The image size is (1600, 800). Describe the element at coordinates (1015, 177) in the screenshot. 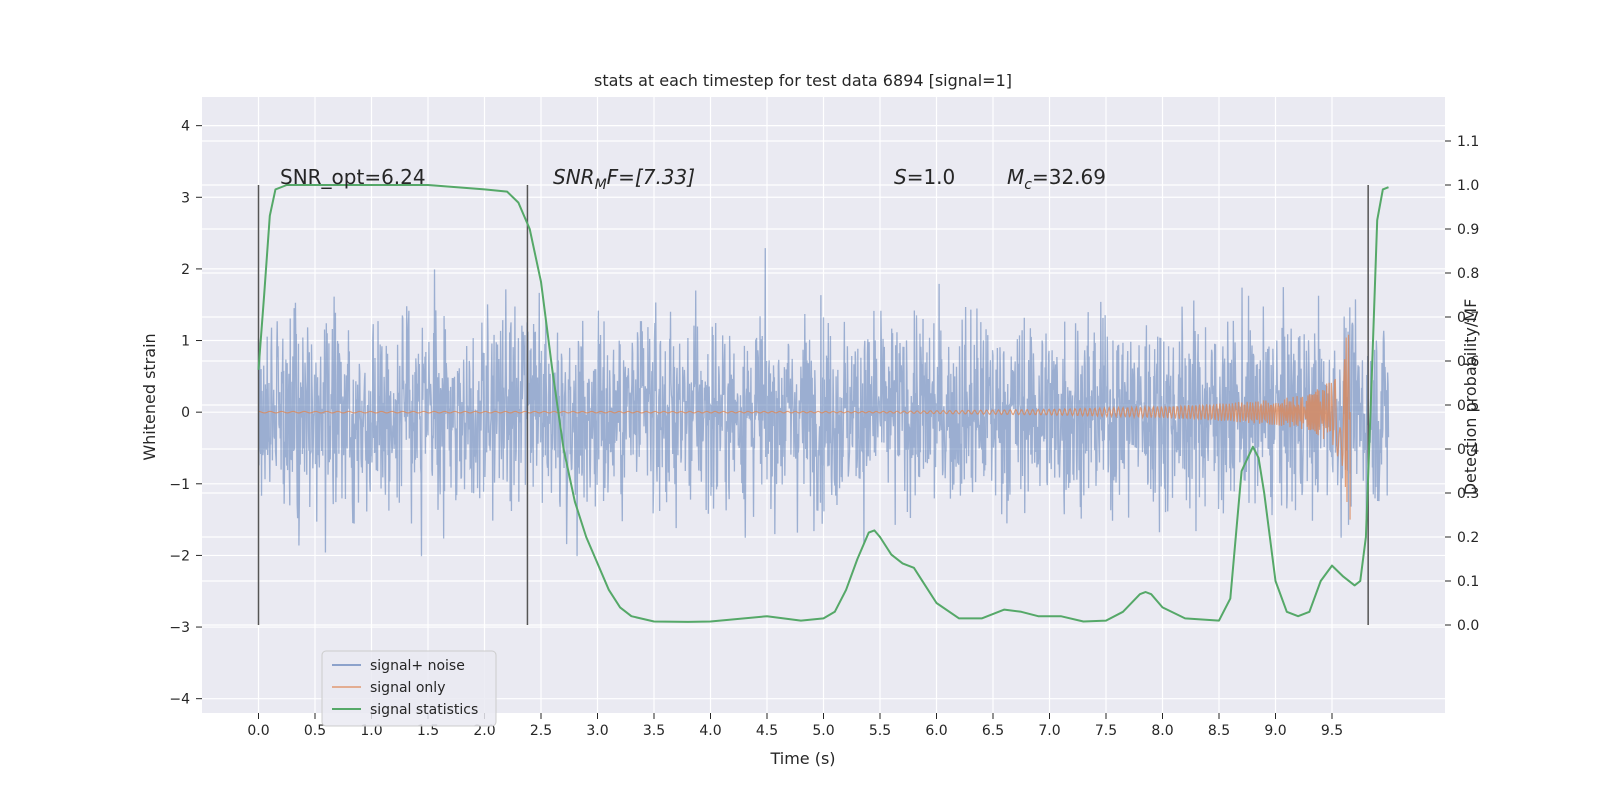

I see `mc-symbol: M` at that location.